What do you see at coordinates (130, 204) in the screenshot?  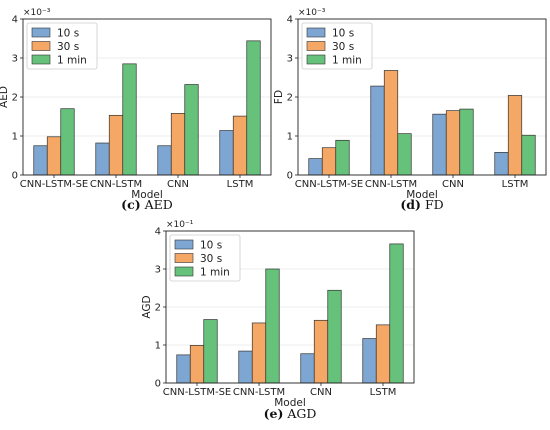 I see `caption-letter: (c)` at bounding box center [130, 204].